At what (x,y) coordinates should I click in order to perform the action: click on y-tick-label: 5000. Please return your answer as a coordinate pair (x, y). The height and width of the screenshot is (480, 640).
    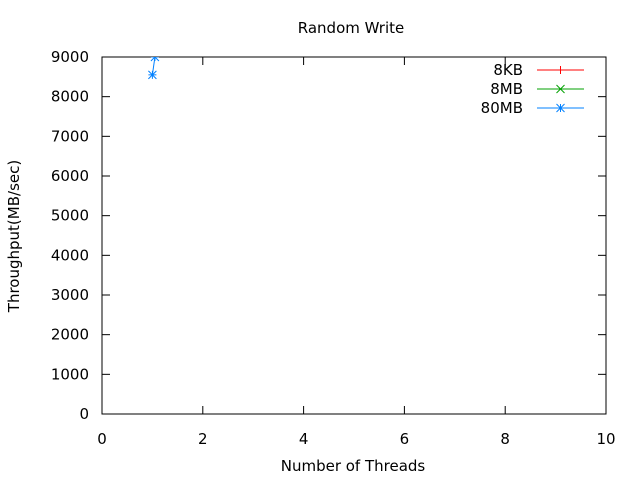
    Looking at the image, I should click on (70, 216).